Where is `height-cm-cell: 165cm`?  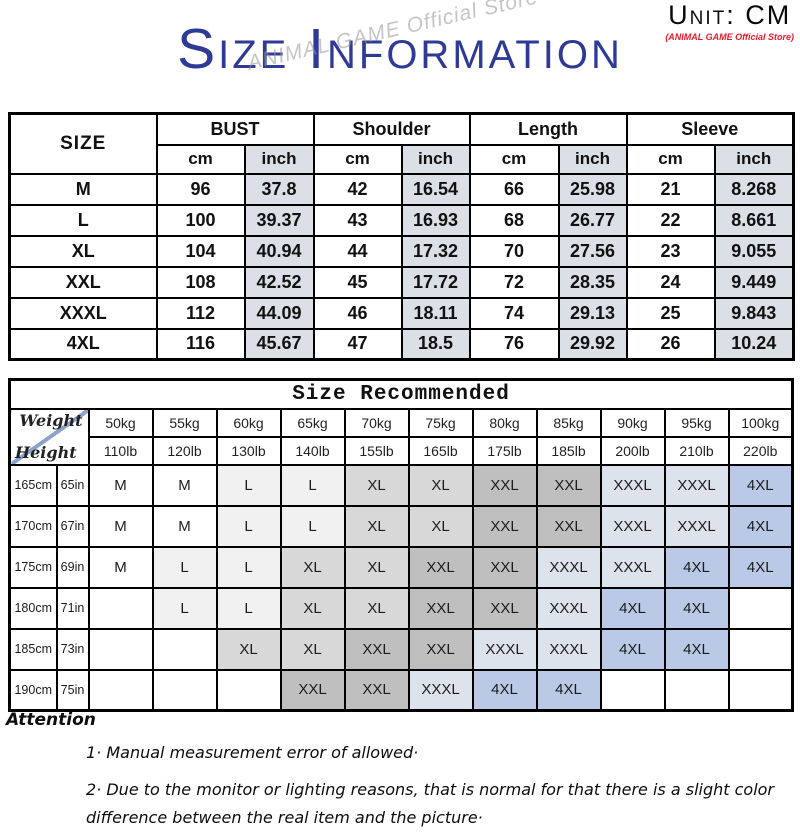
height-cm-cell: 165cm is located at coordinates (33, 485).